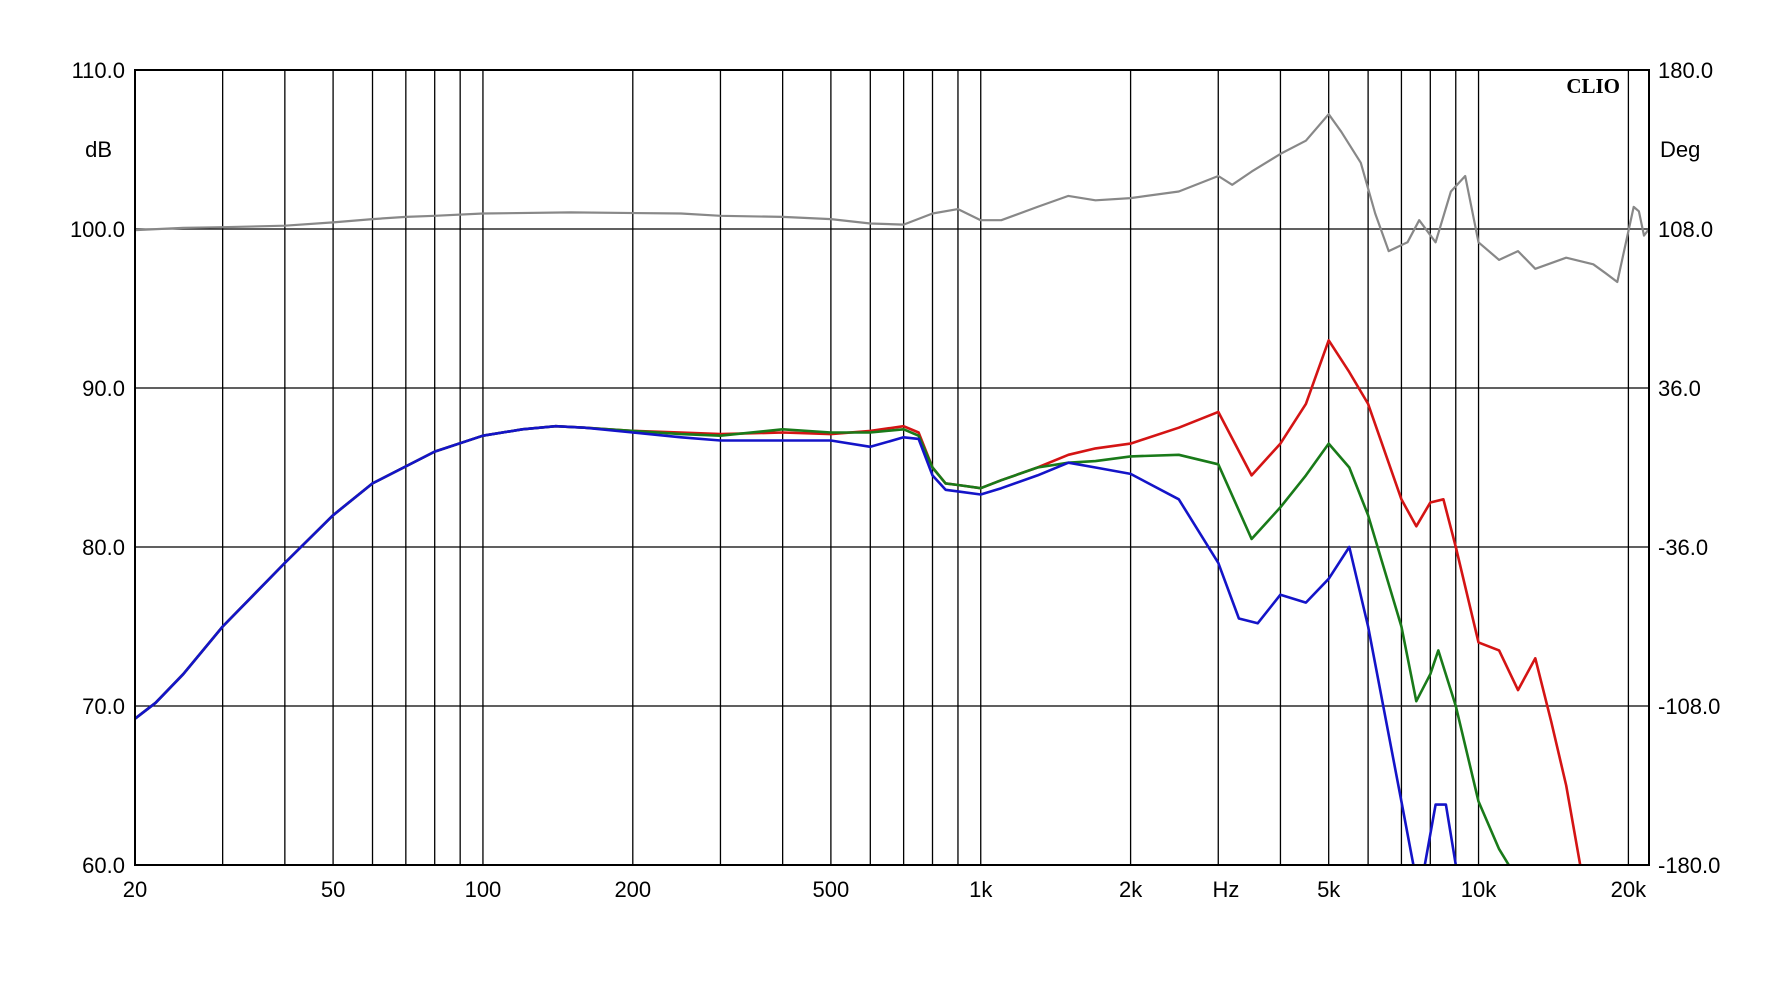 The height and width of the screenshot is (1006, 1772). I want to click on y-tick-label: 60.0, so click(103, 865).